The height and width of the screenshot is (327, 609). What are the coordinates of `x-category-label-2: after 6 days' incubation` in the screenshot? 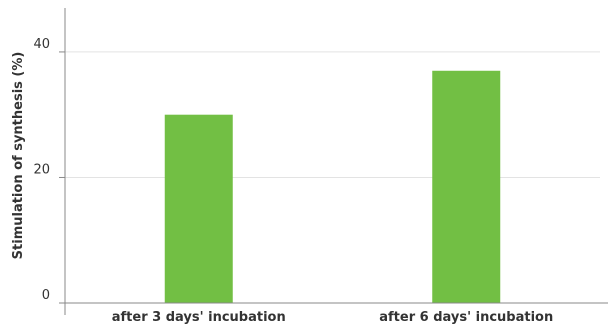 It's located at (466, 317).